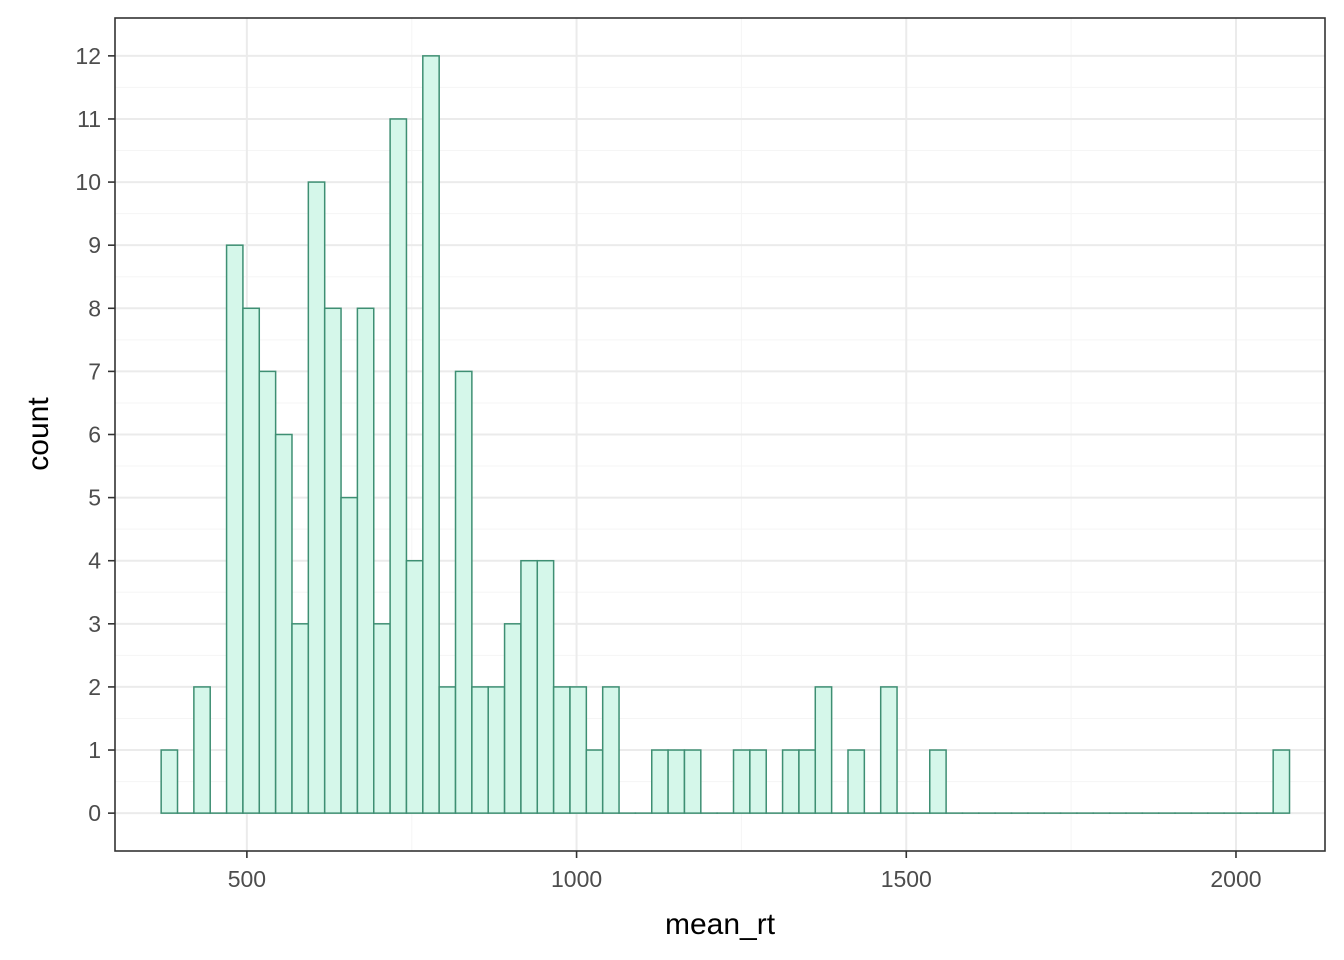  Describe the element at coordinates (906, 879) in the screenshot. I see `x-tick-label: 1500` at that location.